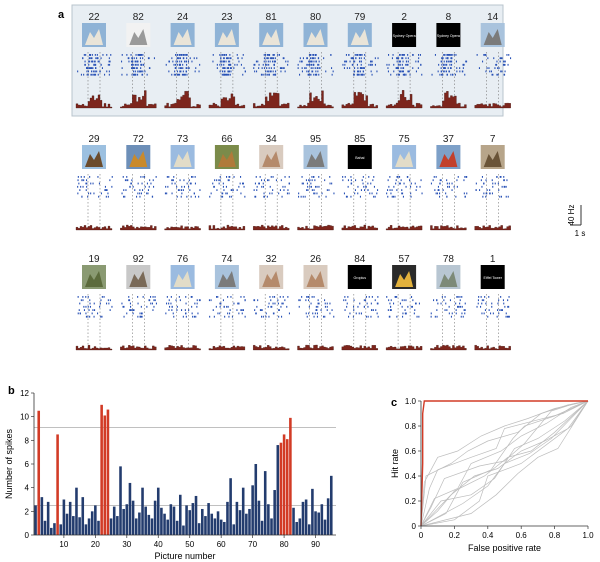 The image size is (600, 562). I want to click on thumbnail-subject, so click(404, 279).